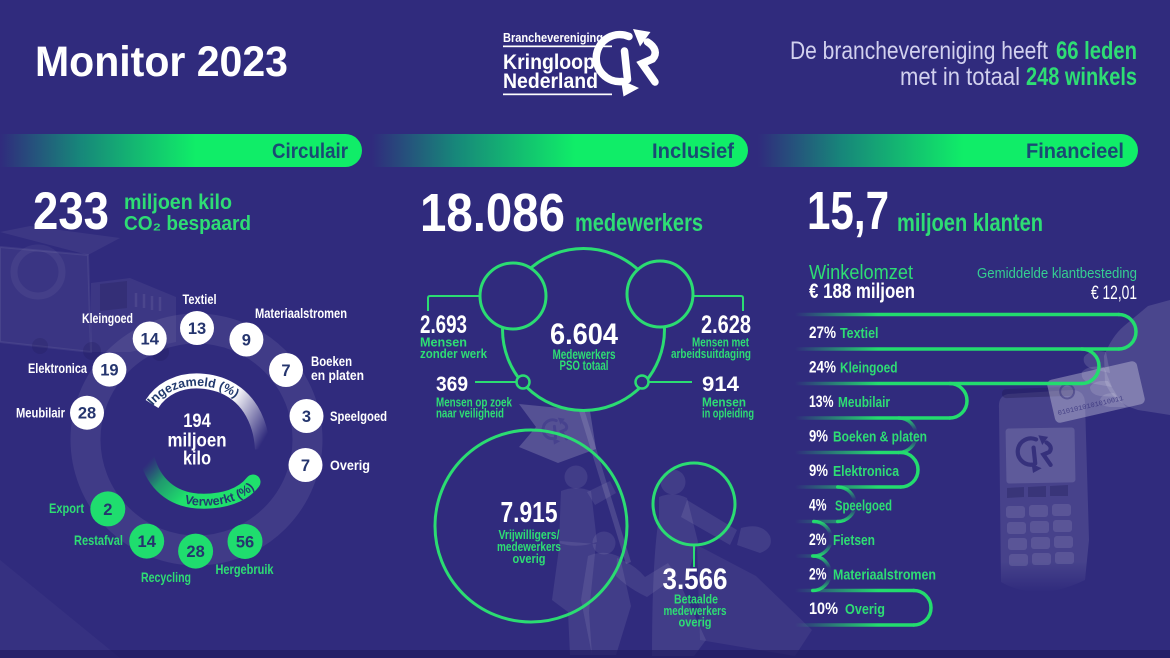 The height and width of the screenshot is (658, 1170). What do you see at coordinates (454, 353) in the screenshot?
I see `svg-text: zonder werk` at bounding box center [454, 353].